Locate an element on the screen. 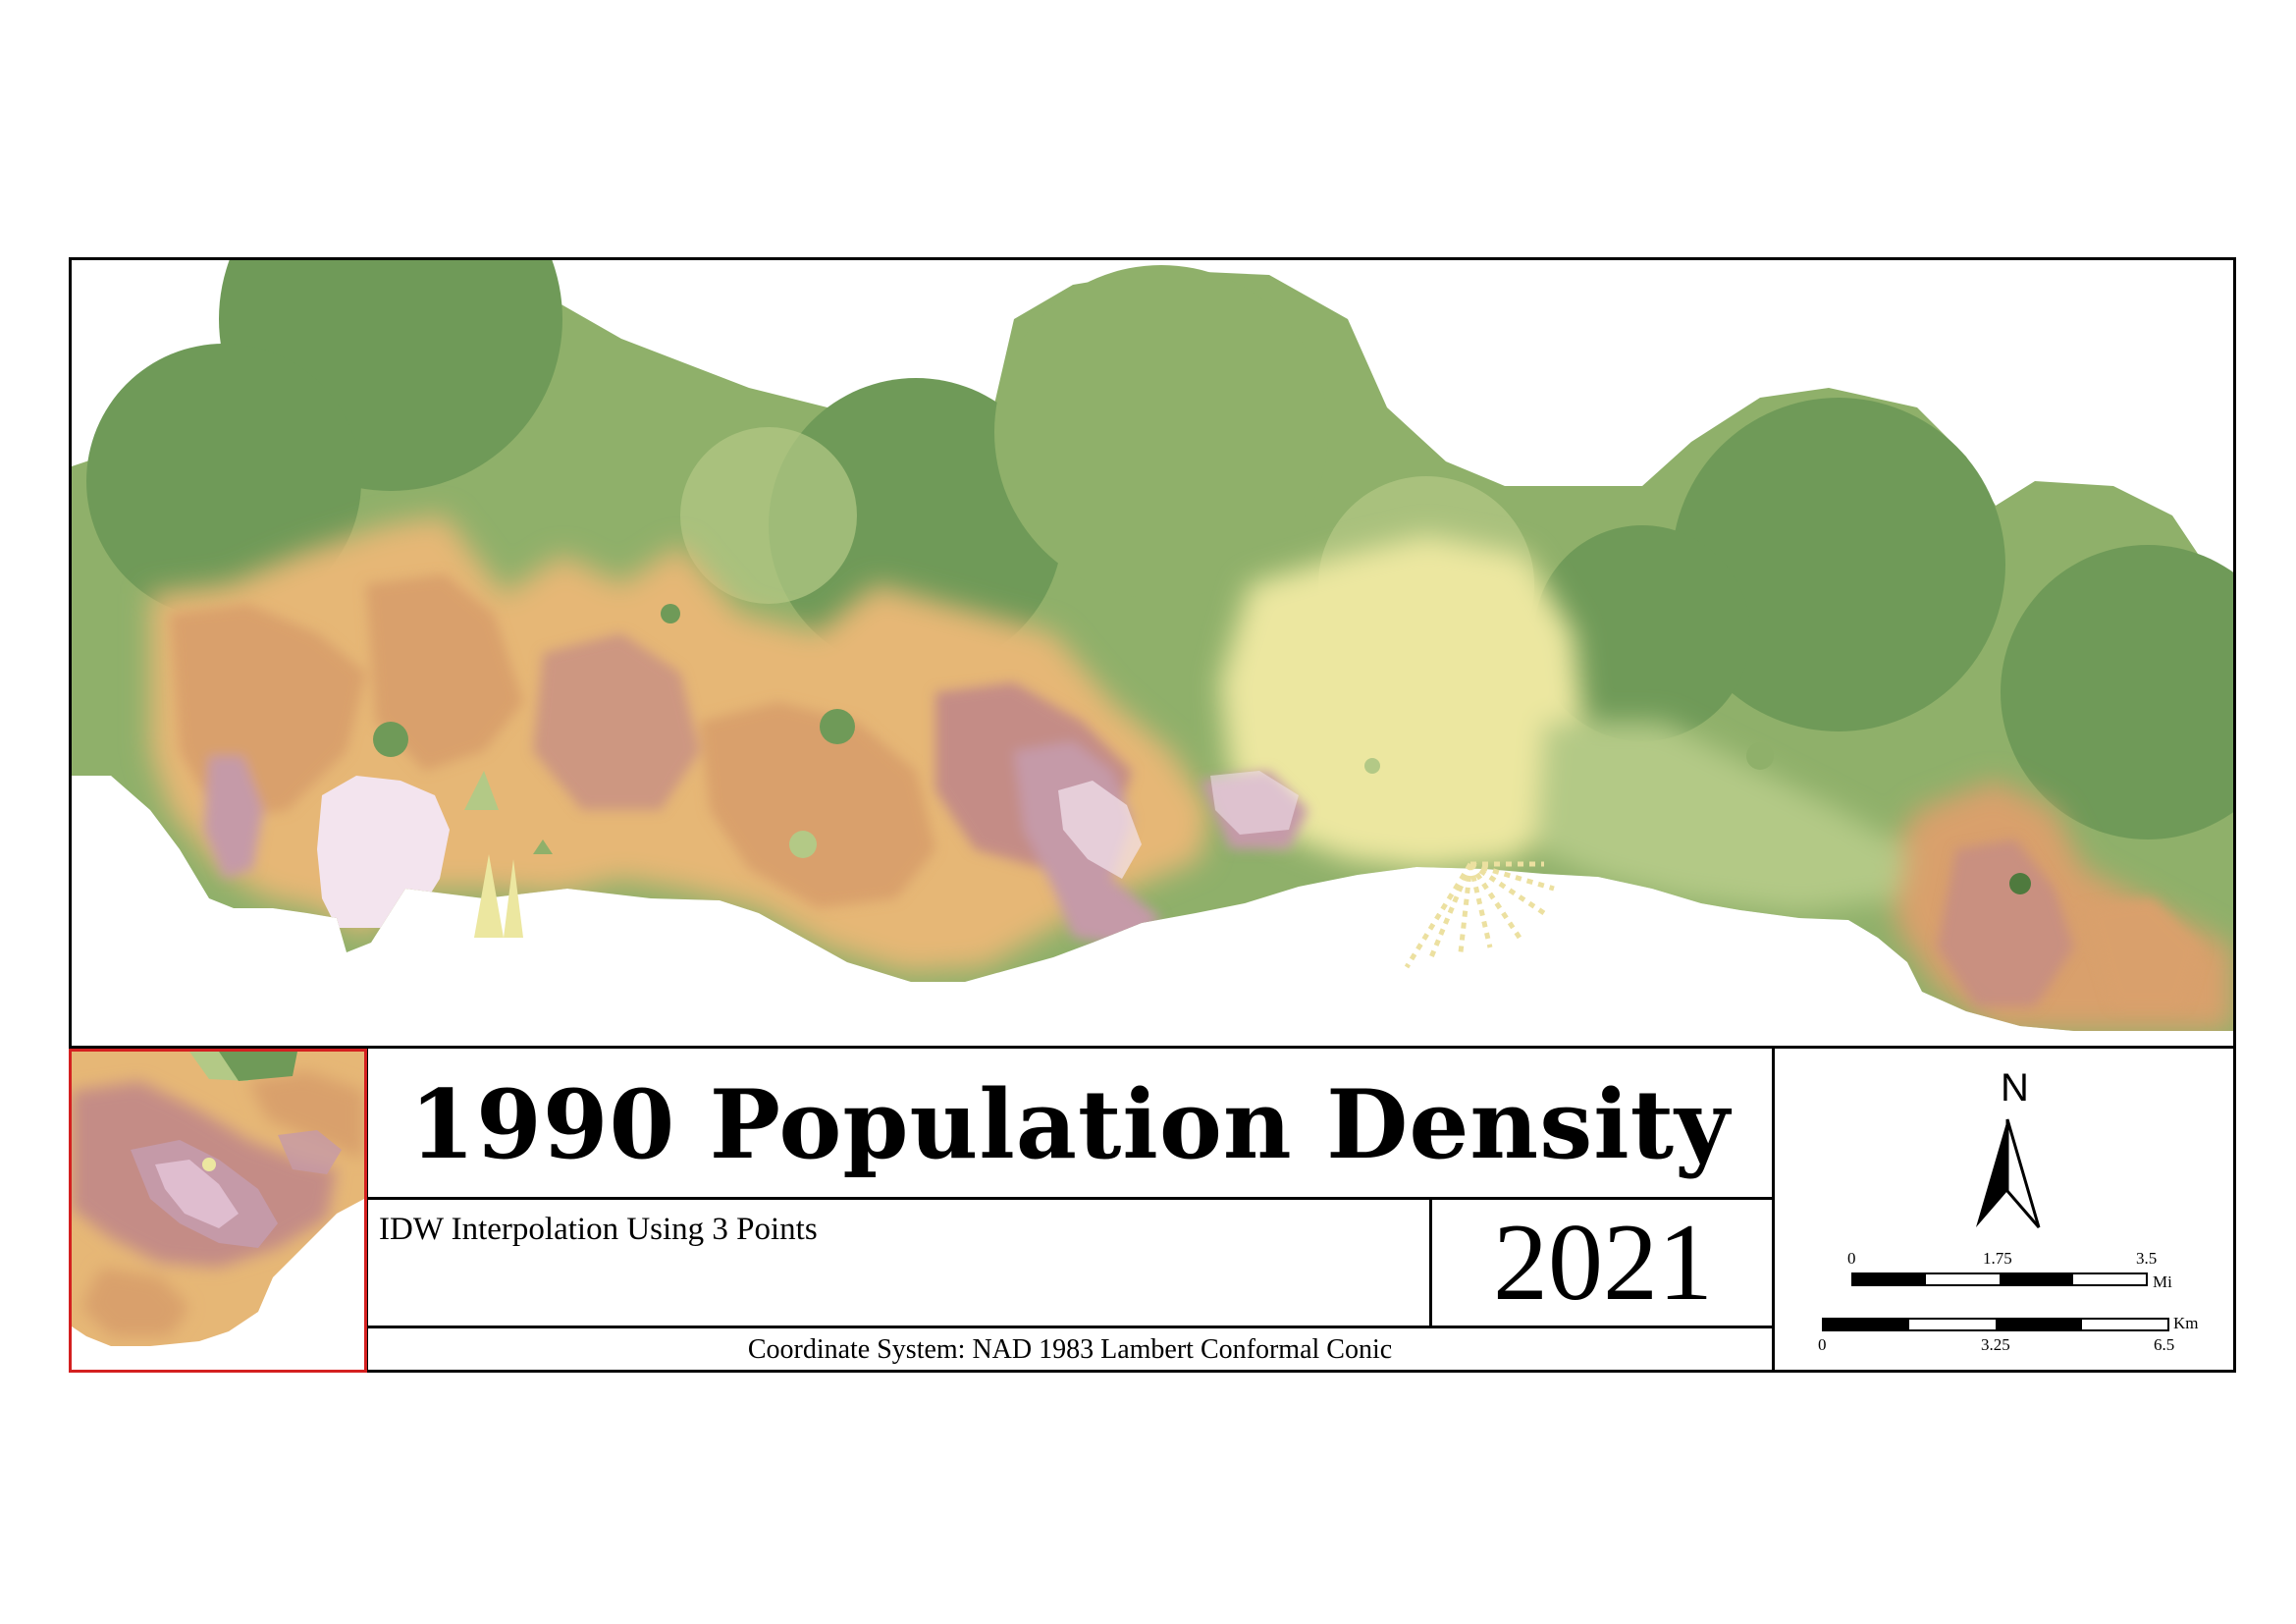 This screenshot has width=2296, height=1624. scale-bar-km is located at coordinates (1995, 1324).